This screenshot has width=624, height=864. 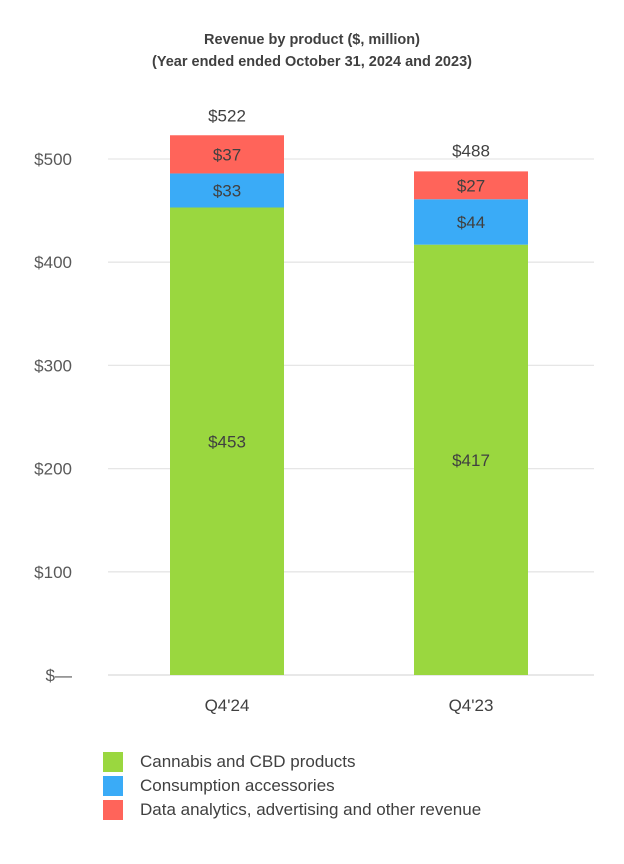 I want to click on y-tick-label: $200, so click(x=53, y=469).